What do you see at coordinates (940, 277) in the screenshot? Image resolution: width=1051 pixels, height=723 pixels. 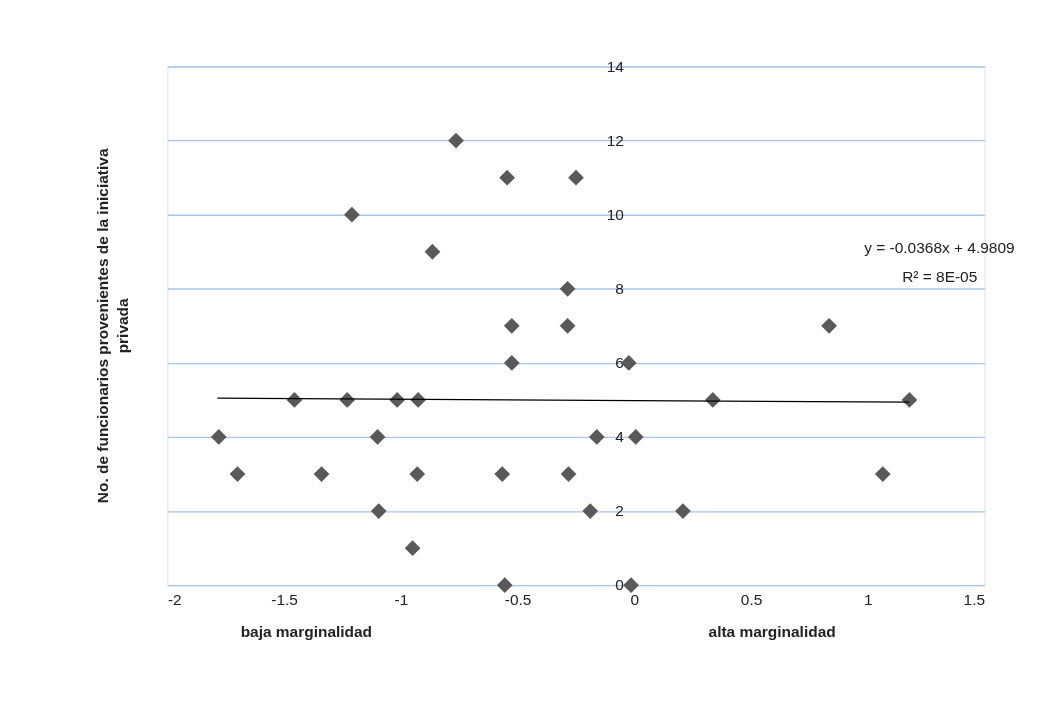 I see `annotation: R² = 8E-05` at bounding box center [940, 277].